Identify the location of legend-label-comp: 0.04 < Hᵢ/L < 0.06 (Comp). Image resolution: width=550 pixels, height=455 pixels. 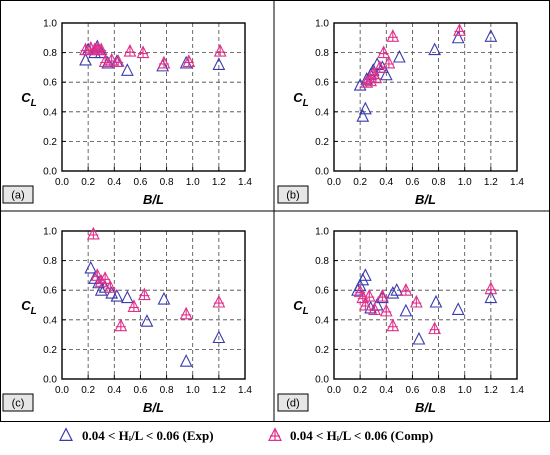
(361, 435).